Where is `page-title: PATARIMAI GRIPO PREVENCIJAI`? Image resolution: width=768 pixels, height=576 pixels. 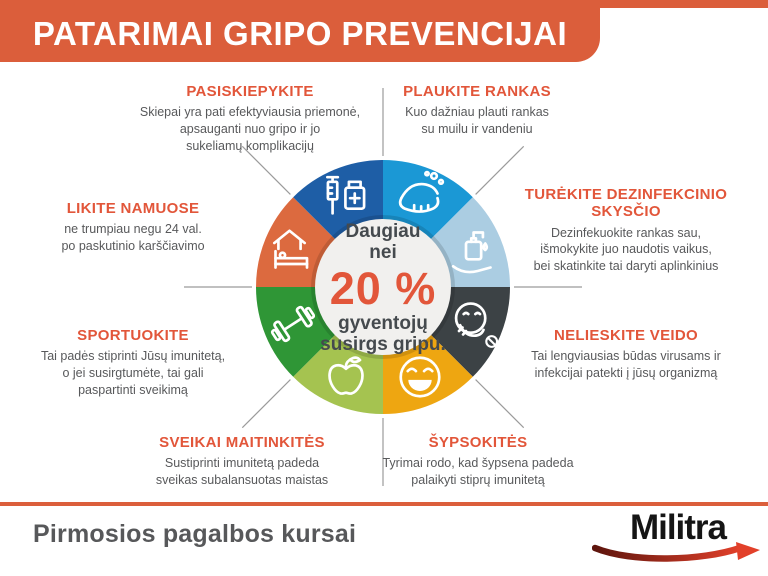
page-title: PATARIMAI GRIPO PREVENCIJAI is located at coordinates (300, 33).